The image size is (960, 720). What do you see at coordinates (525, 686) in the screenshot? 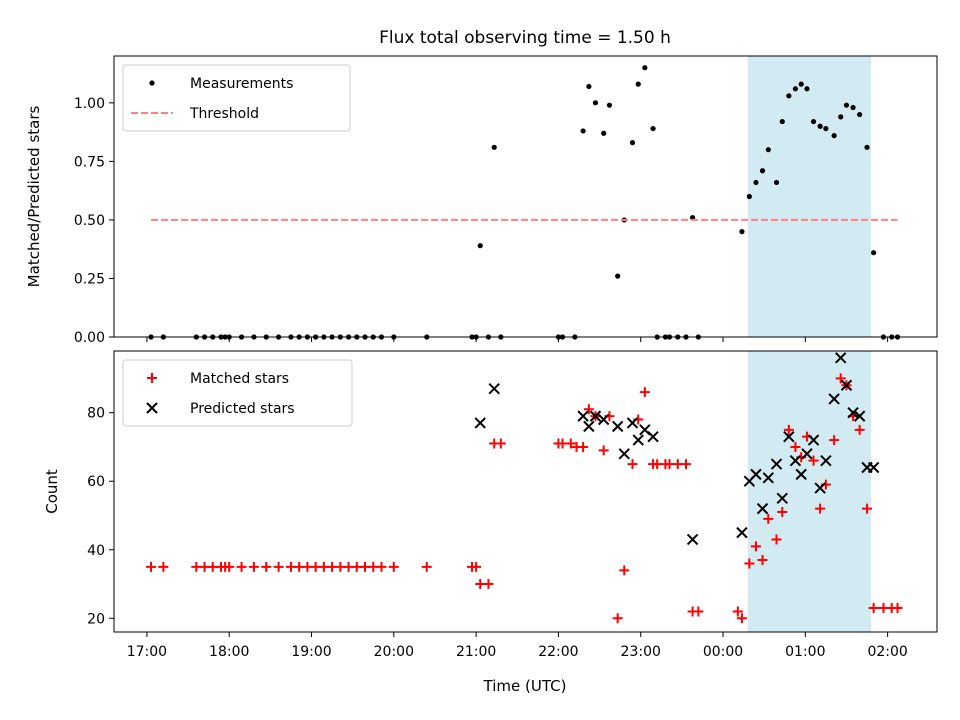
I see `x-axis-label: Time (UTC)` at bounding box center [525, 686].